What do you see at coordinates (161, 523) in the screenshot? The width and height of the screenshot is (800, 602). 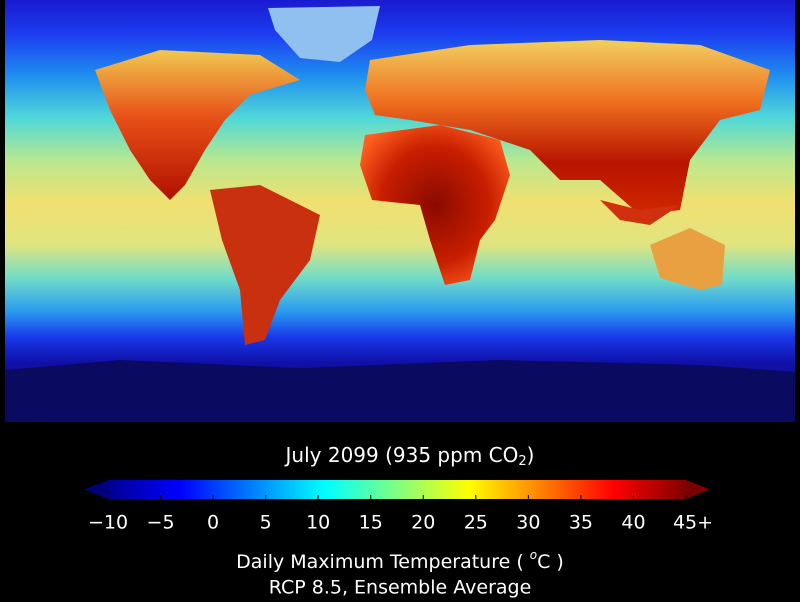 I see `tick-label: −5` at bounding box center [161, 523].